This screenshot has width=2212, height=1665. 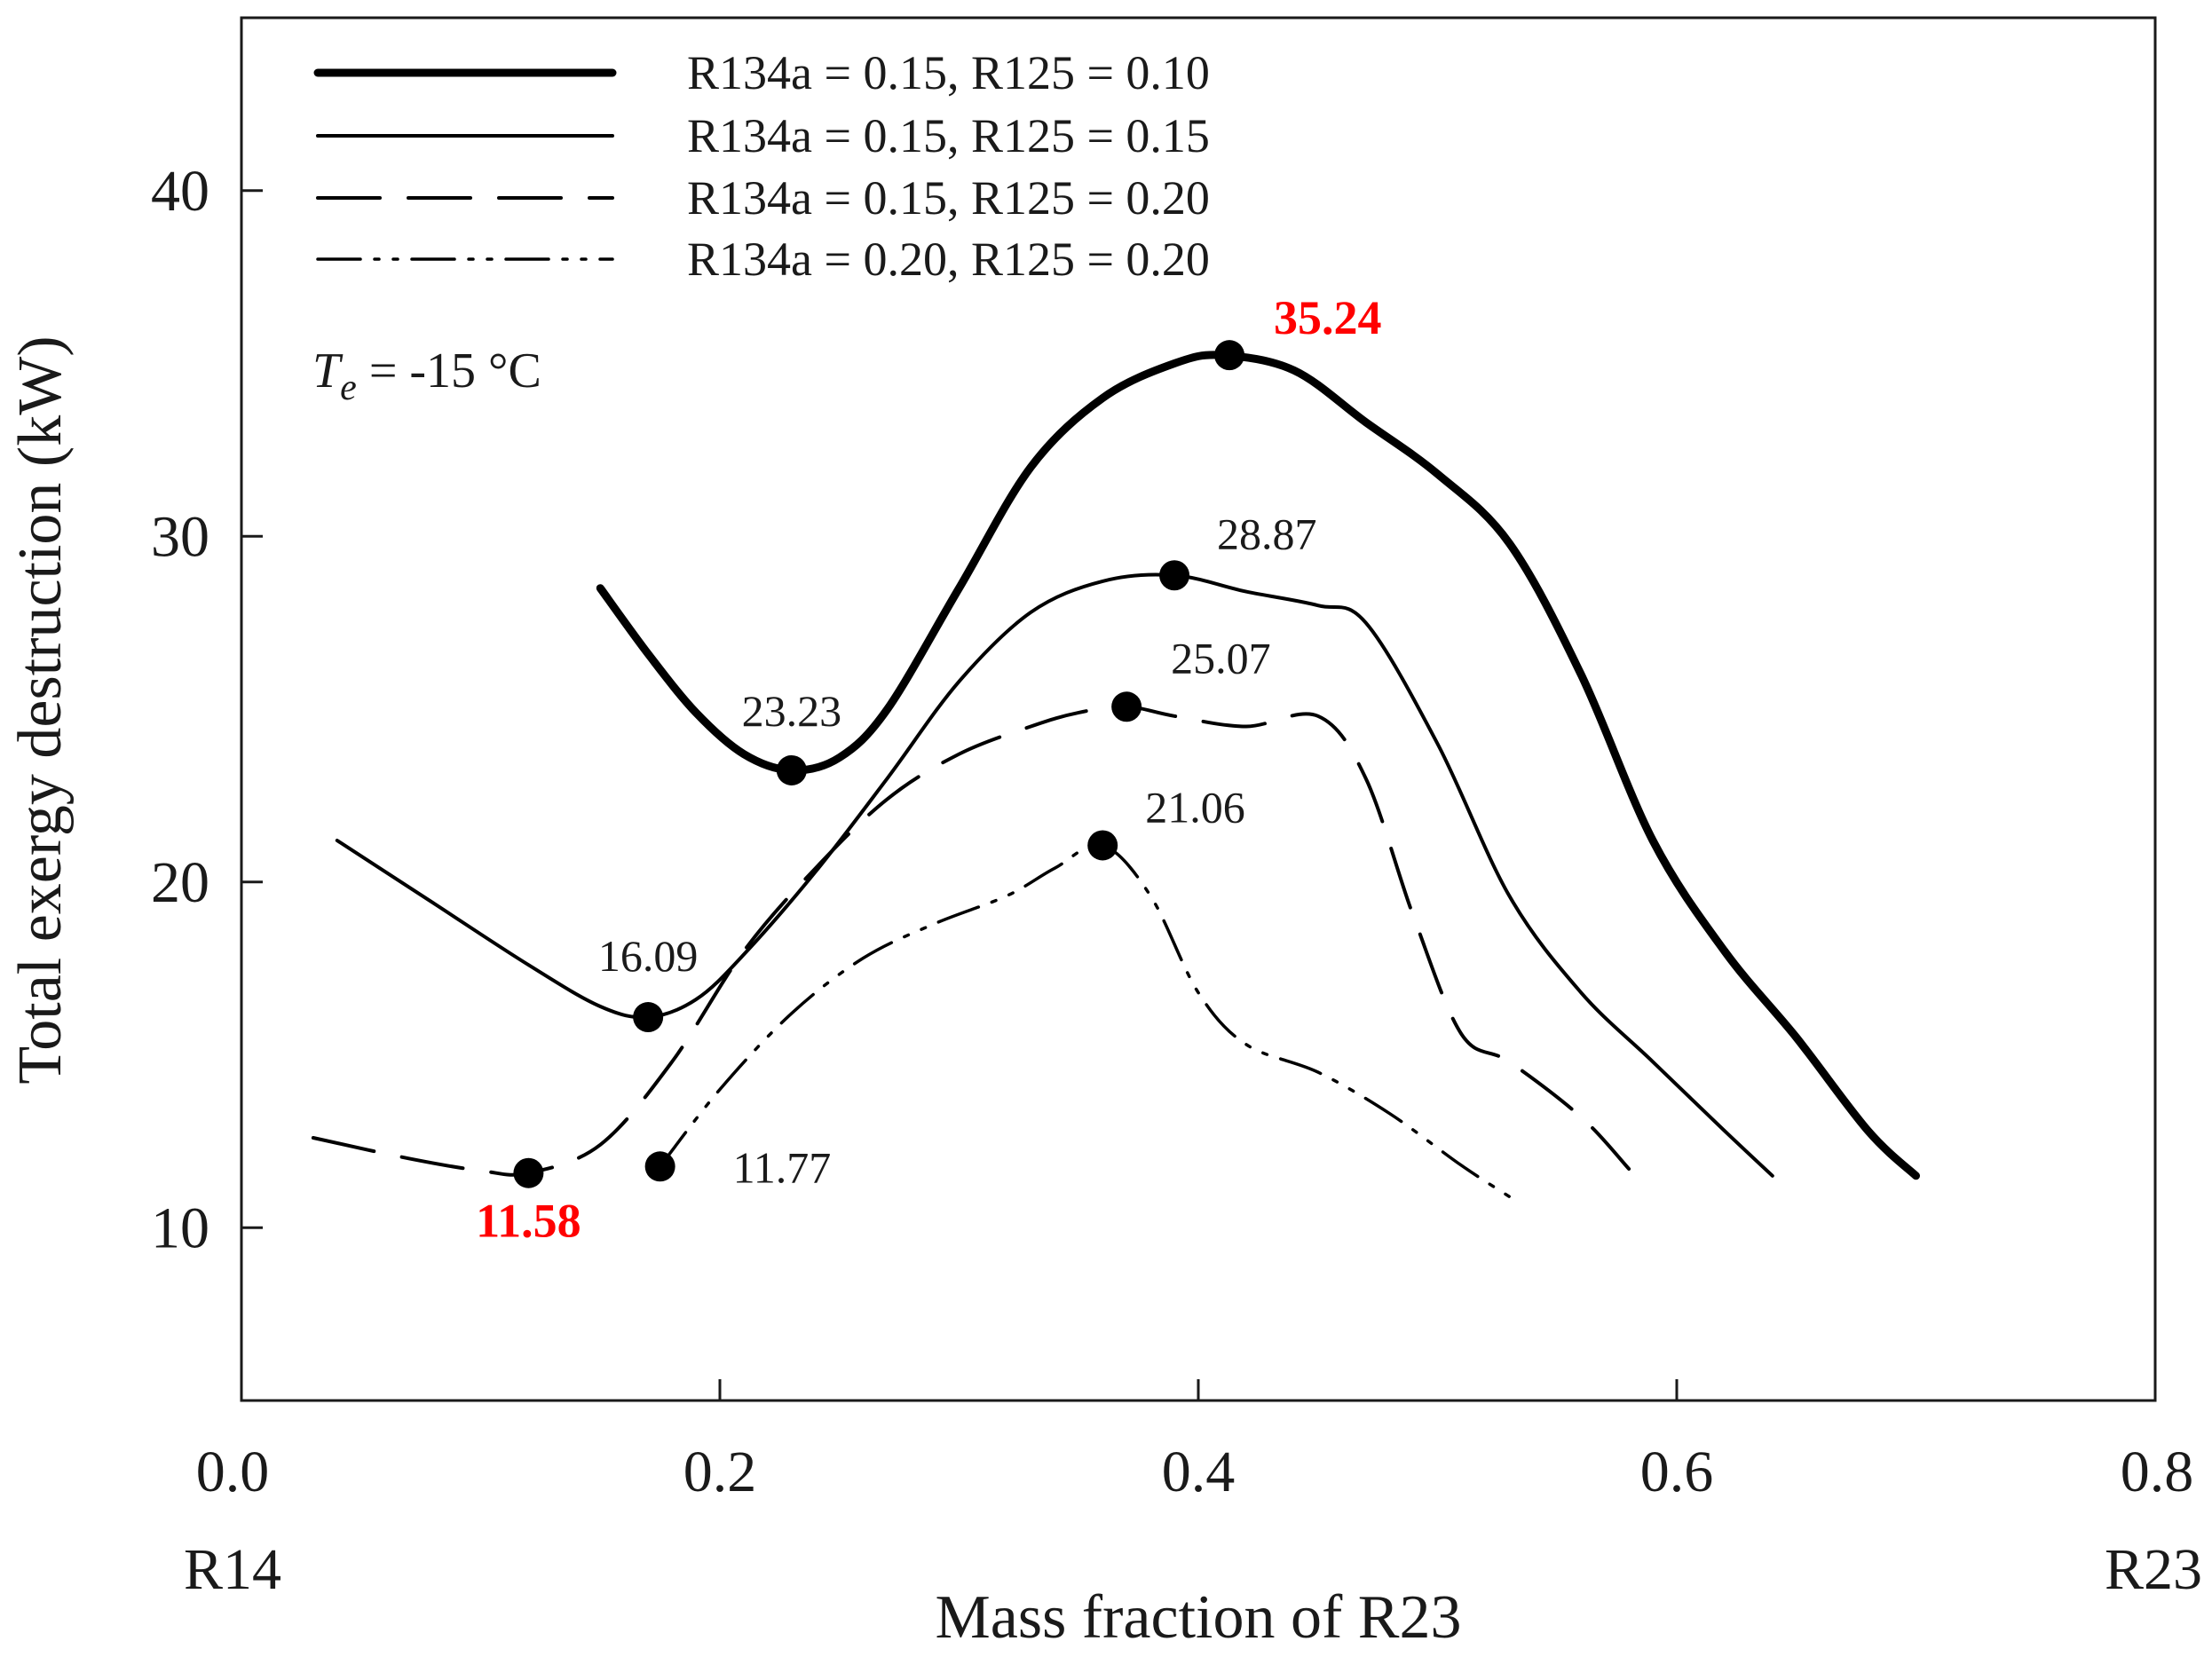 I want to click on y-tick-label: 40, so click(x=180, y=191).